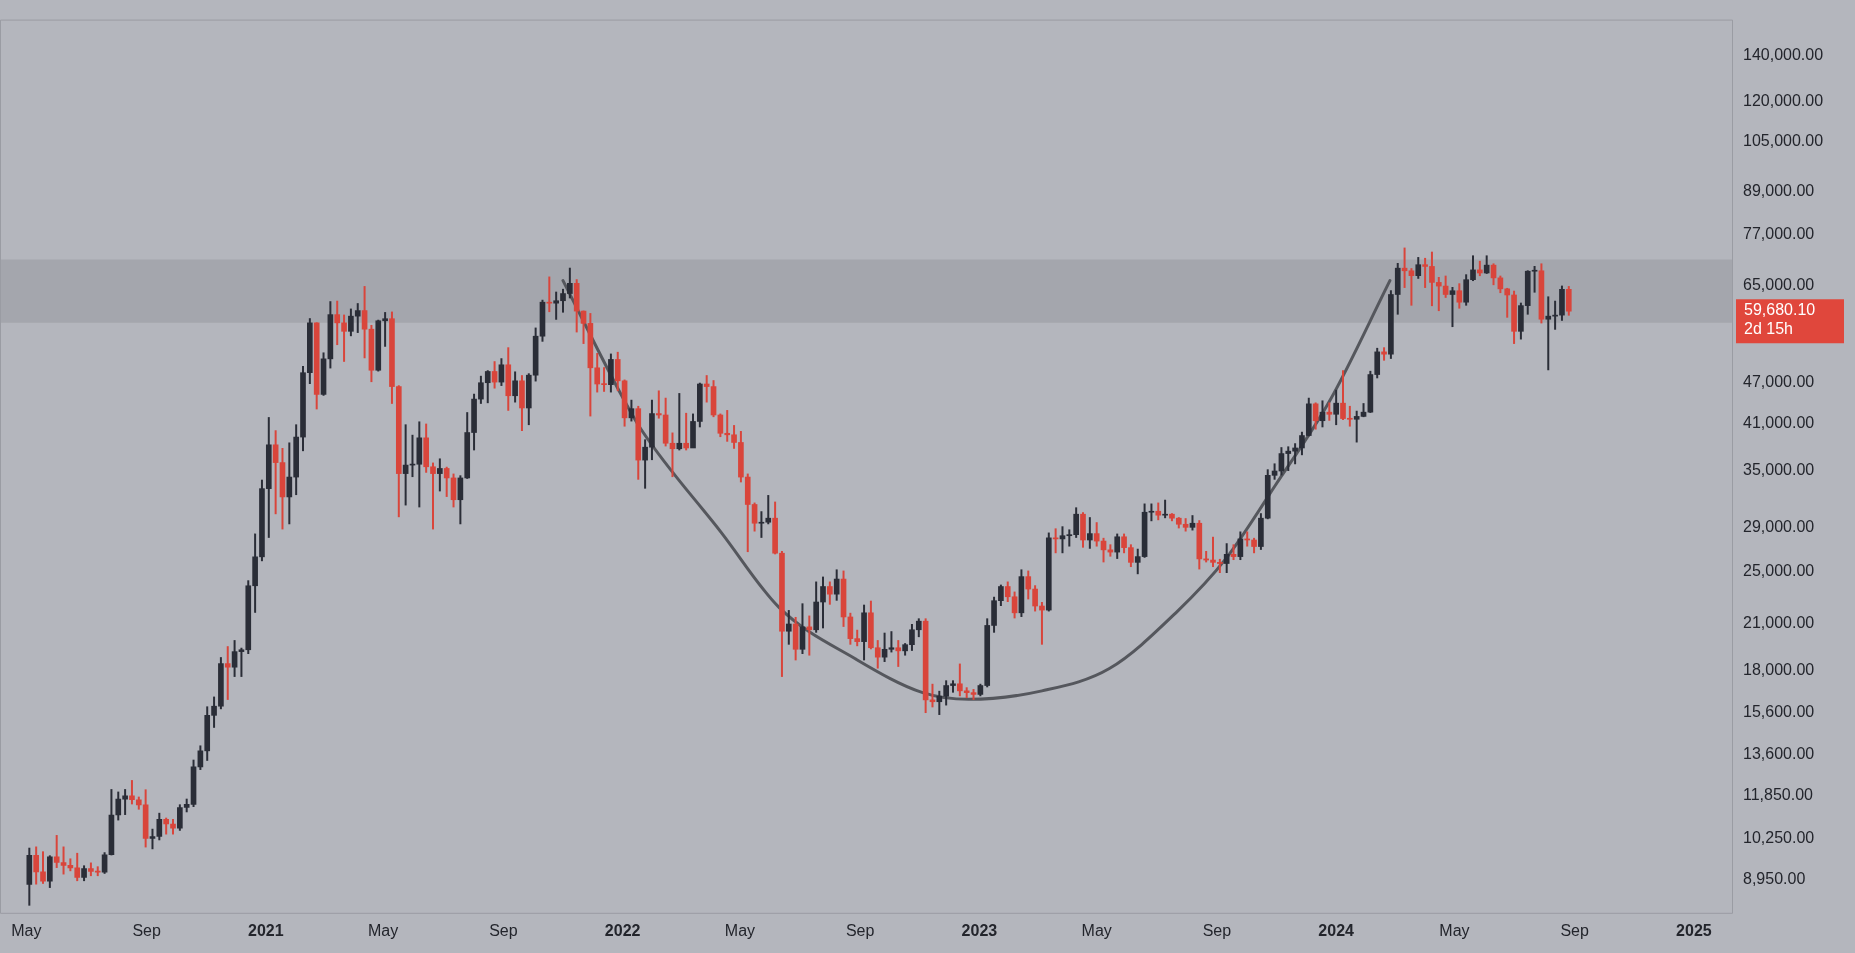 Image resolution: width=1855 pixels, height=953 pixels. Describe the element at coordinates (1779, 669) in the screenshot. I see `y-tick-label: 18,000.00` at that location.